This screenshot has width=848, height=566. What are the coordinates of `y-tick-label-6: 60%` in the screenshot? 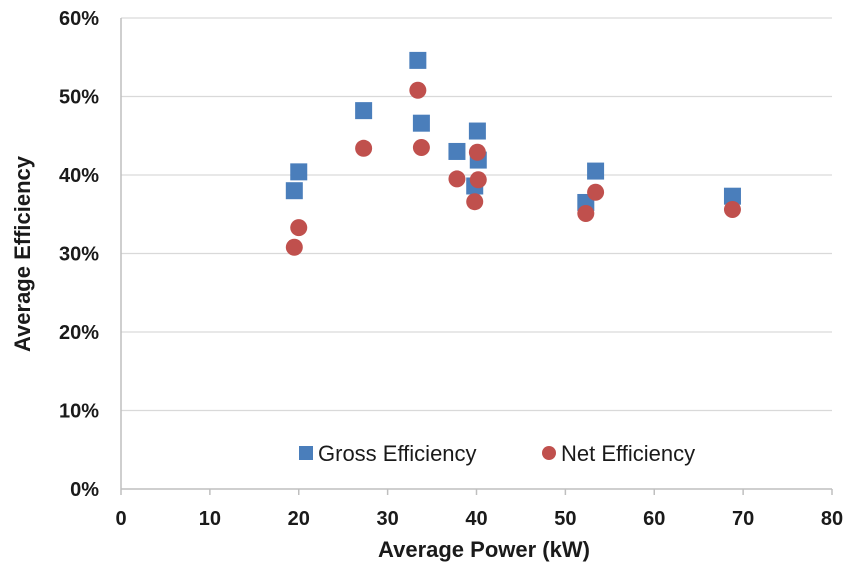 It's located at (79, 19).